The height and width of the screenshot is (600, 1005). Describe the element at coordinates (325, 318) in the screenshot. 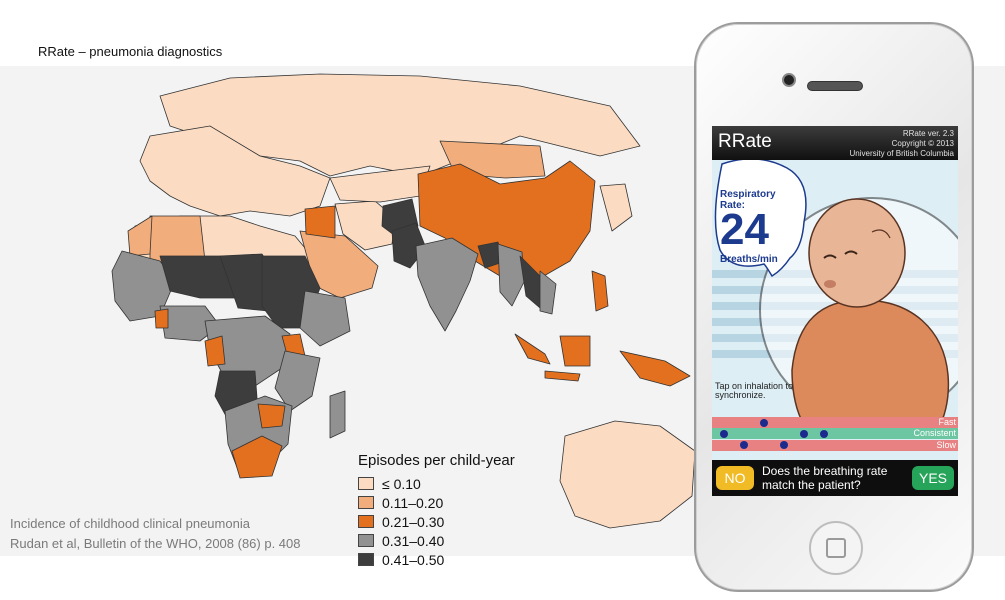

I see `map-region-ethiopia` at that location.